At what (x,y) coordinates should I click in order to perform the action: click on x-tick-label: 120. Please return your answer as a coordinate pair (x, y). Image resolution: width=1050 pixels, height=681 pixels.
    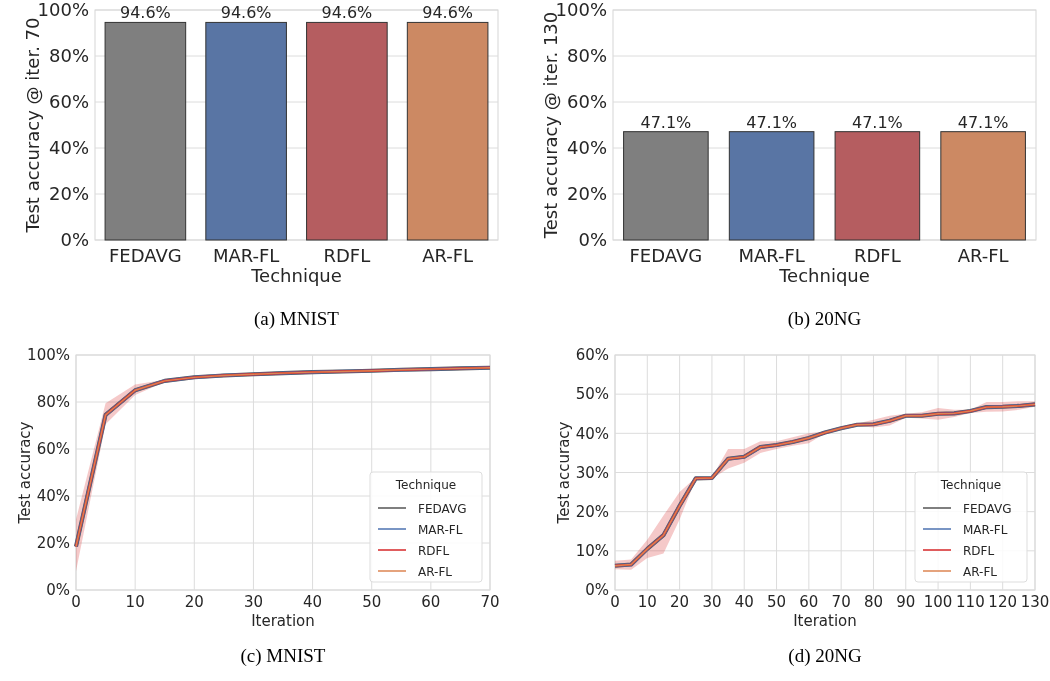
    Looking at the image, I should click on (1003, 602).